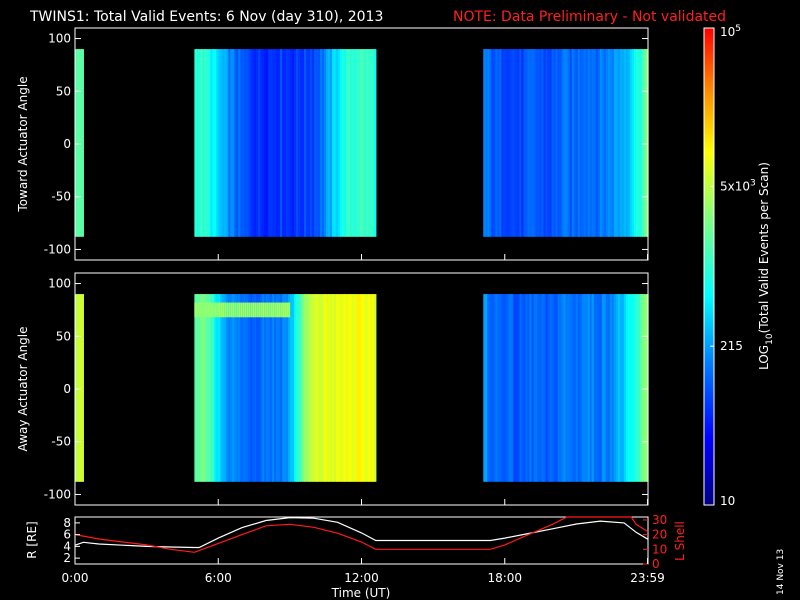  I want to click on date-stamp: 14 Nov 13, so click(781, 572).